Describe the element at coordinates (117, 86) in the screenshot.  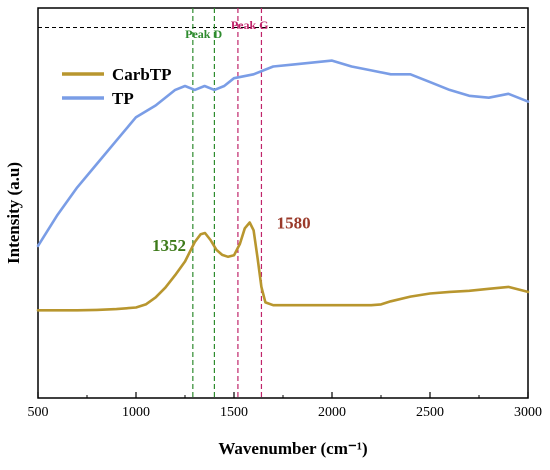
I see `legend: CarbTP TP` at that location.